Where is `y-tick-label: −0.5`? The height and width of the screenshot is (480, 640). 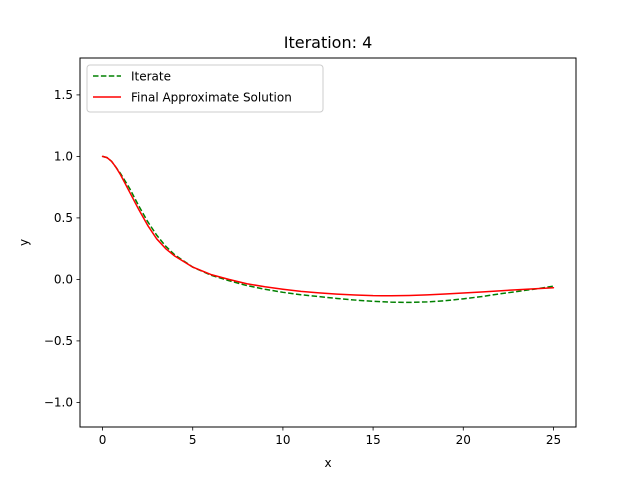 y-tick-label: −0.5 is located at coordinates (58, 341).